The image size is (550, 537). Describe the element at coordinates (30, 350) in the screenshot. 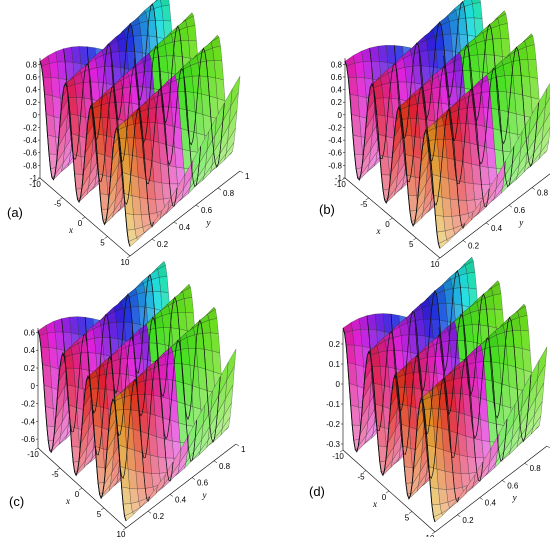

I see `z-tick-label: 0.4` at that location.